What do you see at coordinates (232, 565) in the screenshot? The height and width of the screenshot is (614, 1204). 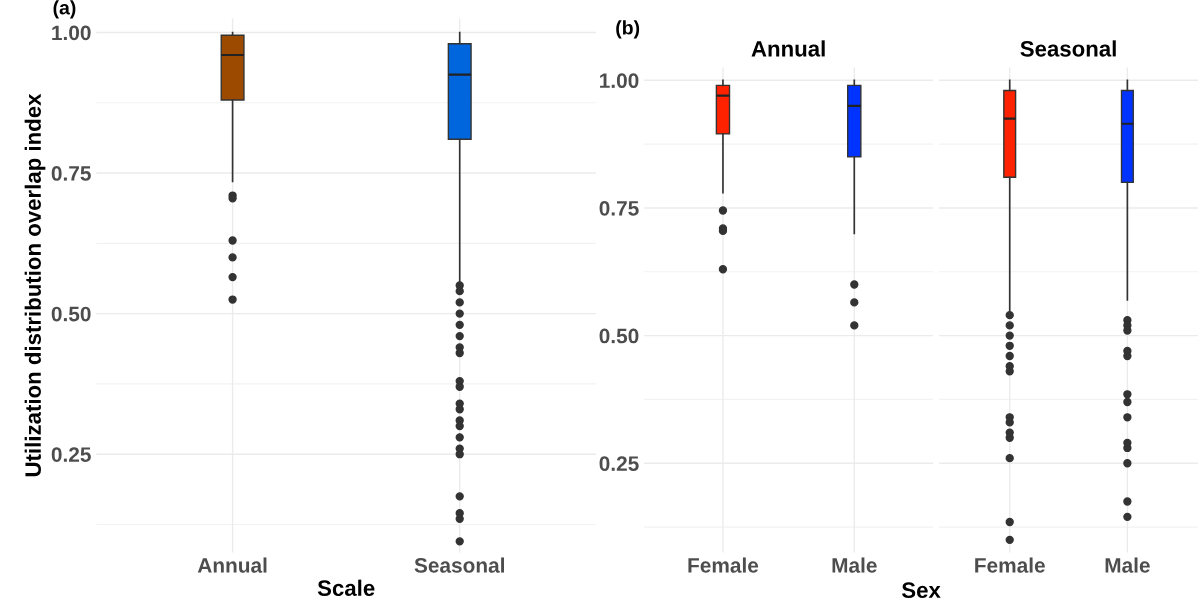 I see `x-tick-label: Annual` at bounding box center [232, 565].